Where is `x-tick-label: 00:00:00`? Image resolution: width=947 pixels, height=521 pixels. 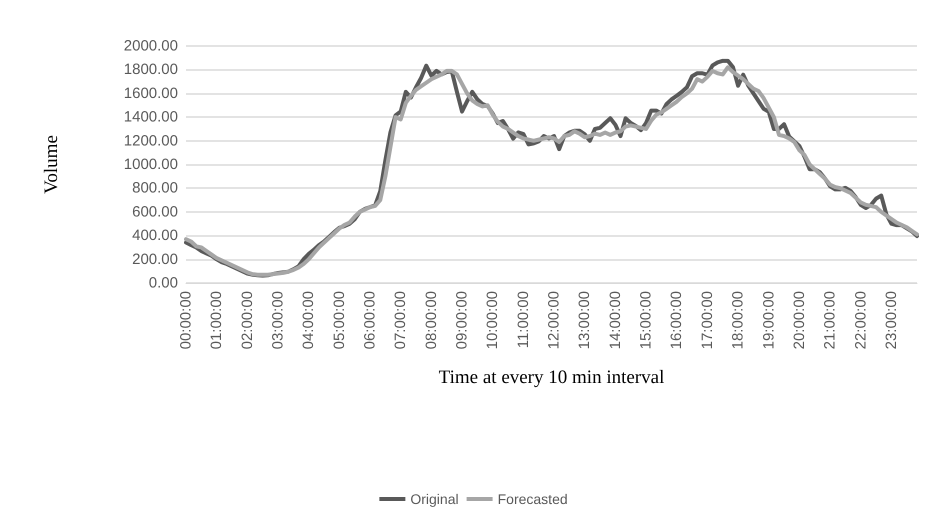 x-tick-label: 00:00:00 is located at coordinates (186, 320).